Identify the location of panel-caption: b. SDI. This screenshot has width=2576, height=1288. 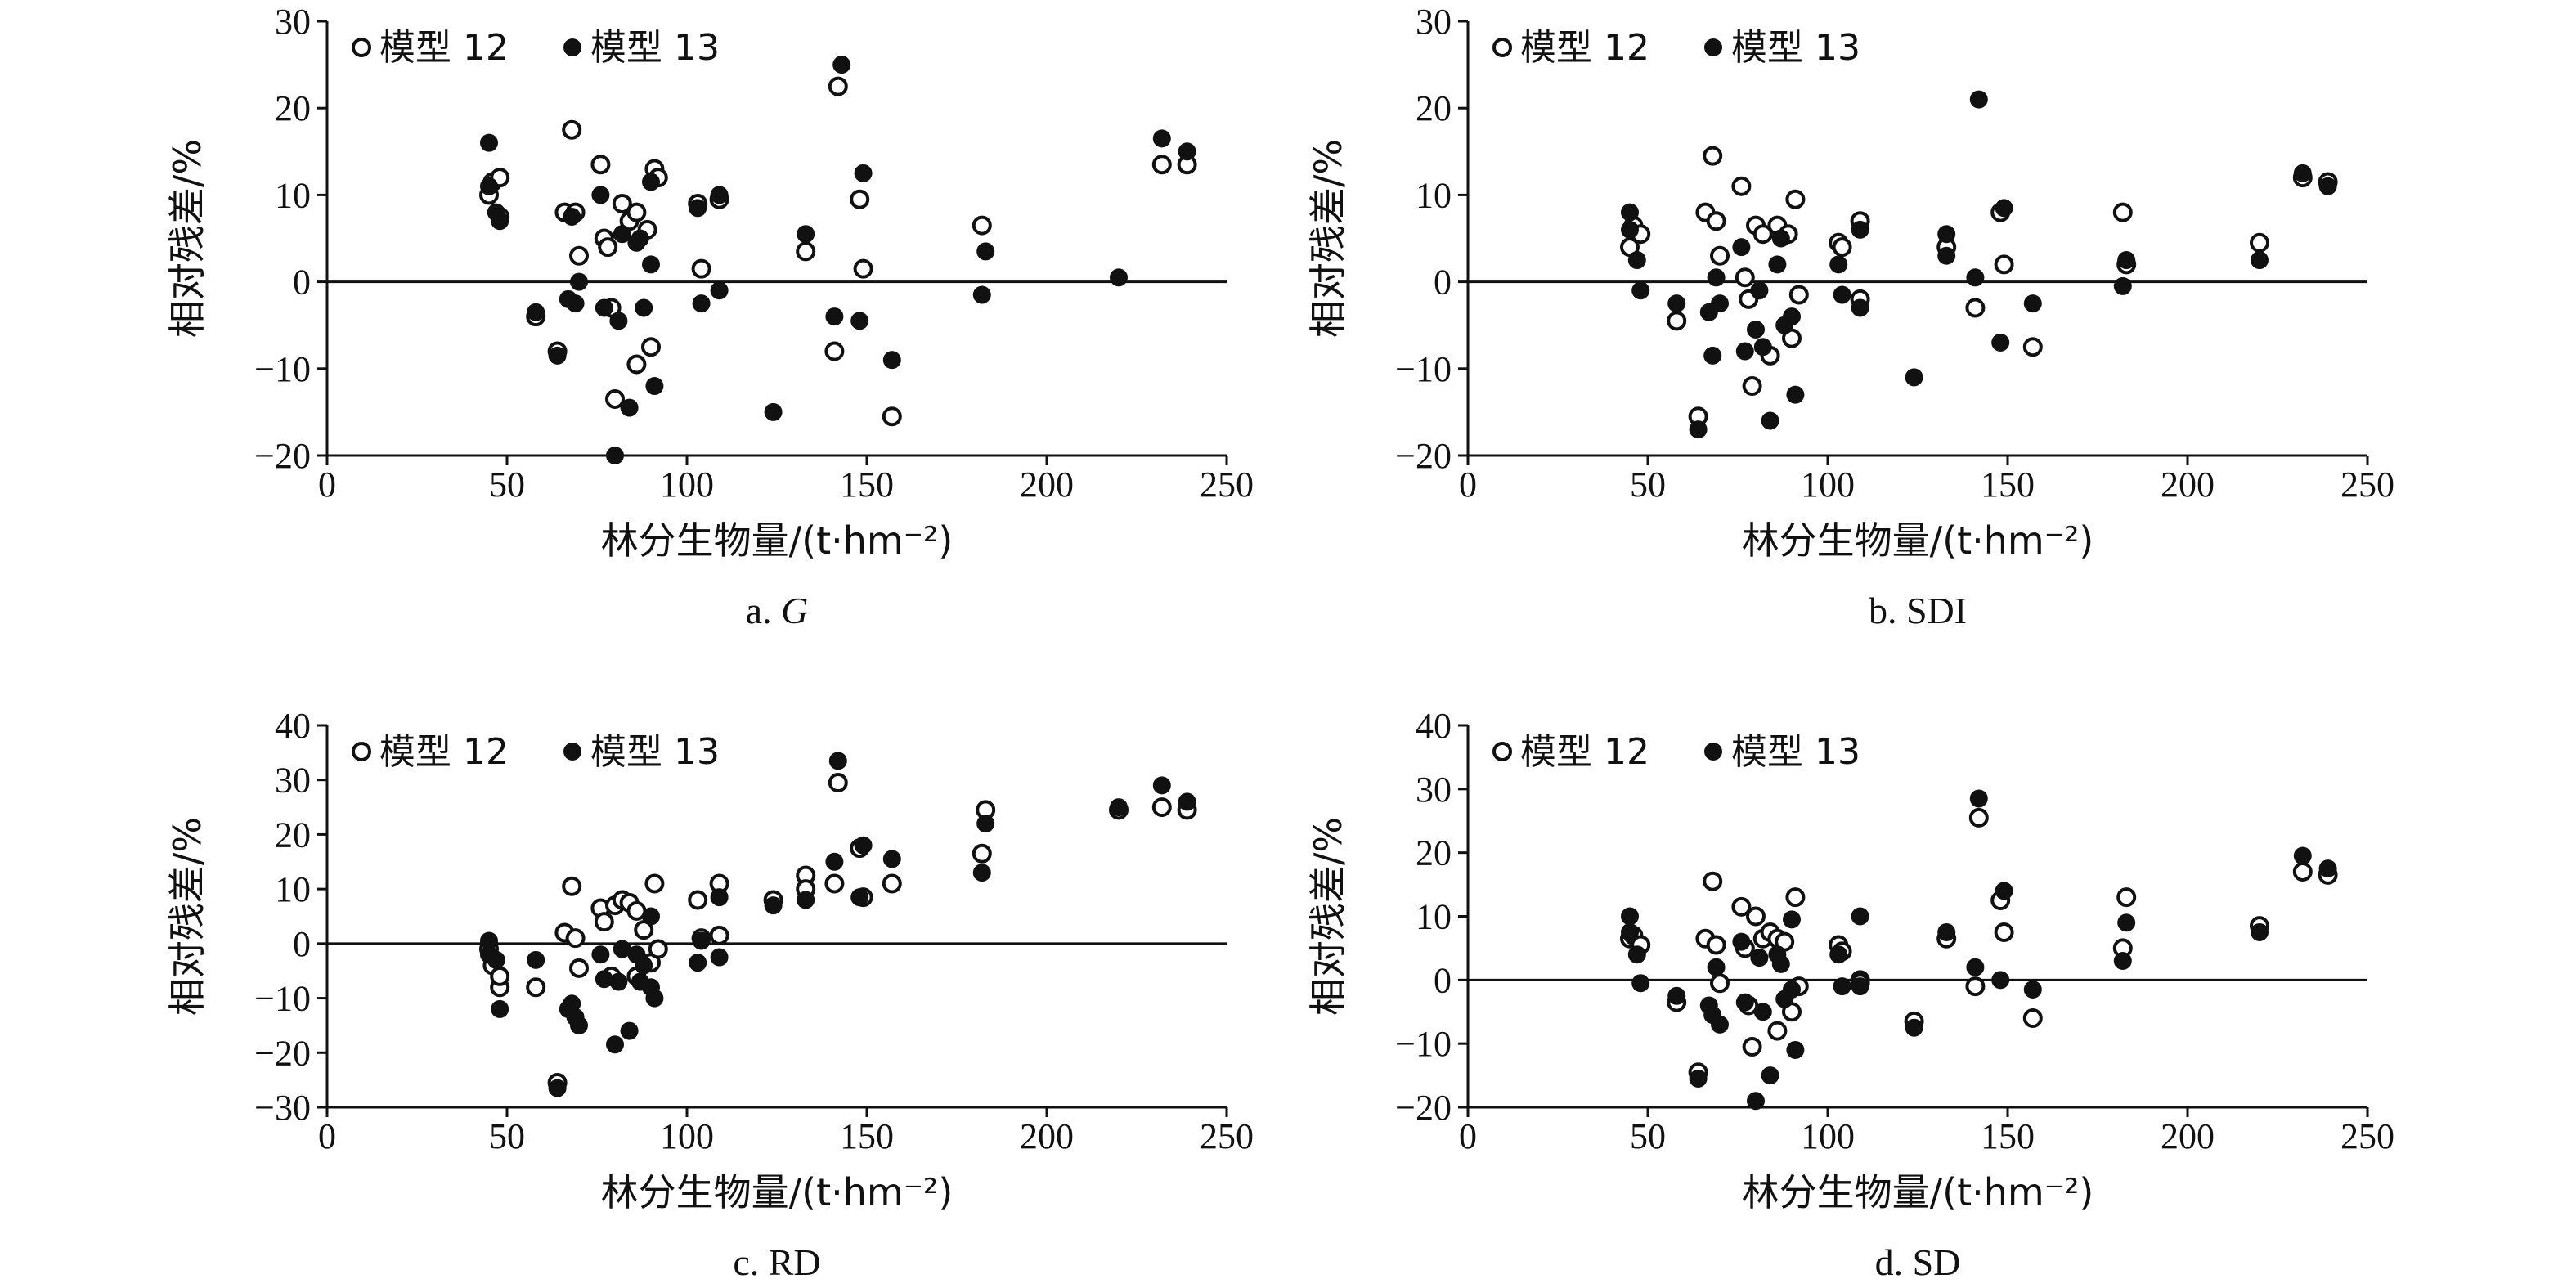
(1918, 610).